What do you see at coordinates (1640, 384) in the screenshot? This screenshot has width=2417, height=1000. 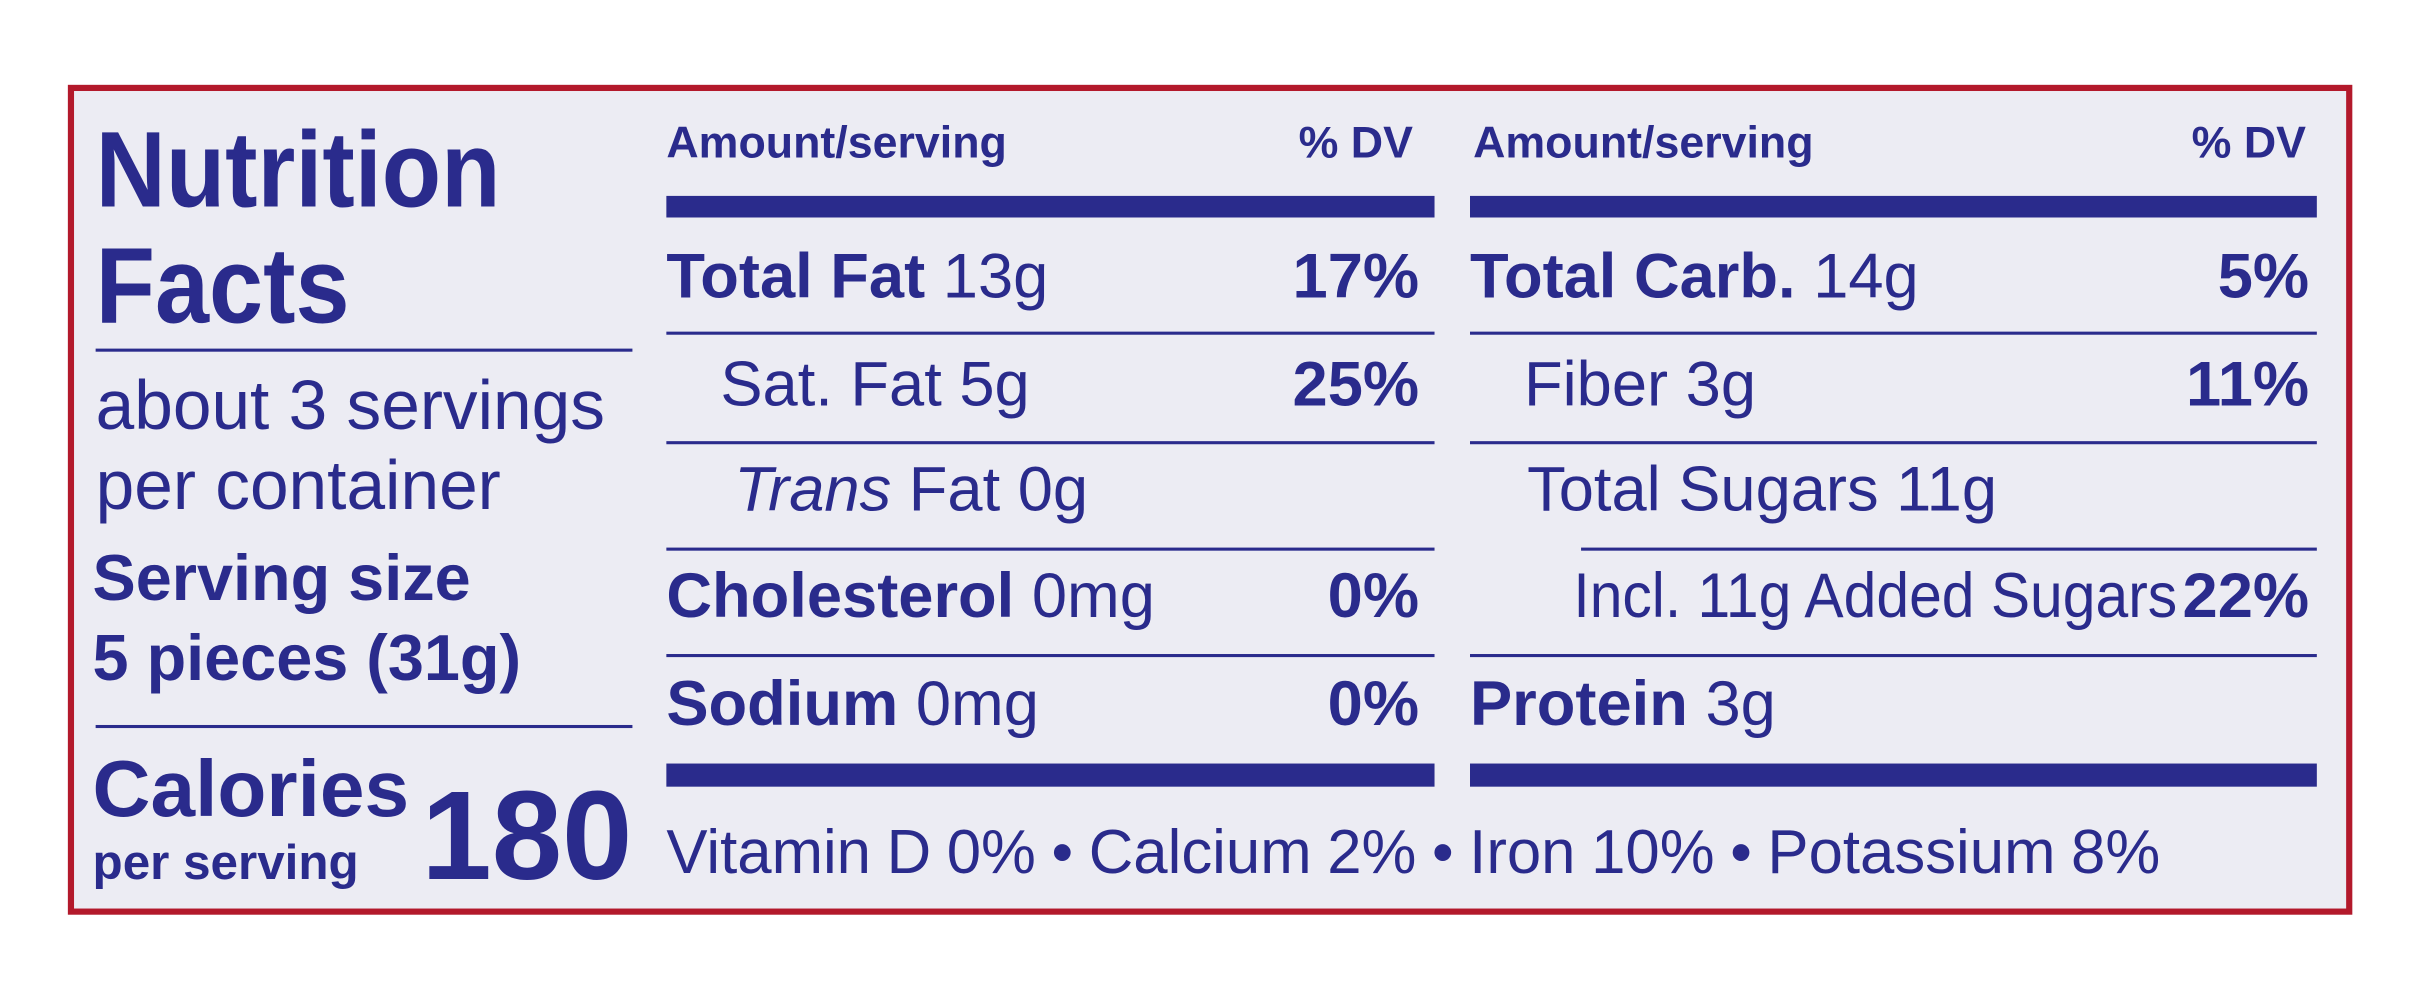 I see `nutrient: Fiber 3g` at bounding box center [1640, 384].